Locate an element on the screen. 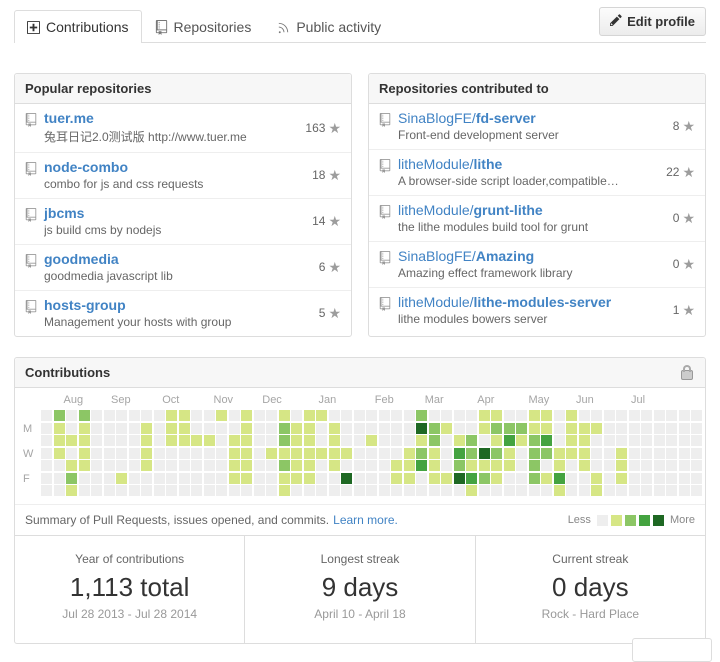 This screenshot has width=720, height=662. edit-profile-button: Edit profile is located at coordinates (652, 21).